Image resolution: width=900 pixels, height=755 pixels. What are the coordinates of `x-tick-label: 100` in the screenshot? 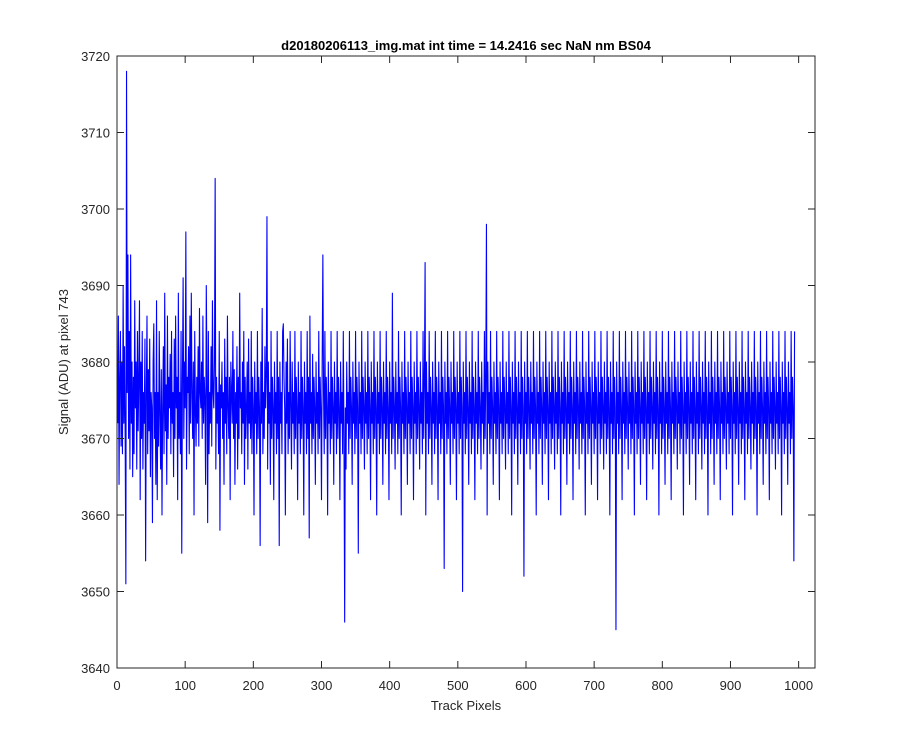 It's located at (185, 685).